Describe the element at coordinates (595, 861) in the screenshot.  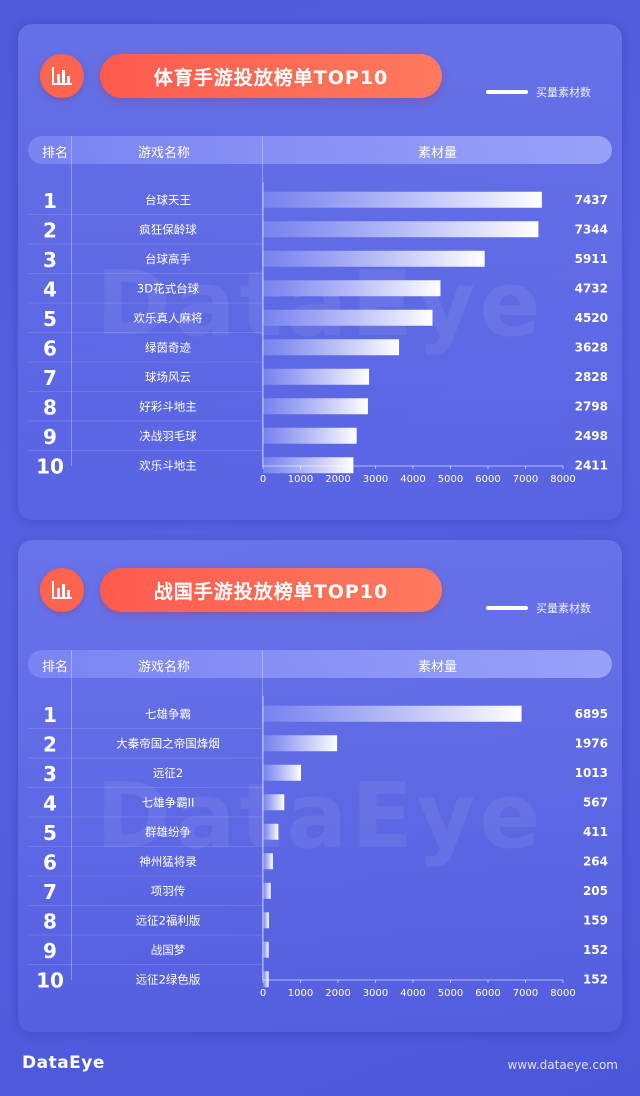
I see `data-label: 264` at that location.